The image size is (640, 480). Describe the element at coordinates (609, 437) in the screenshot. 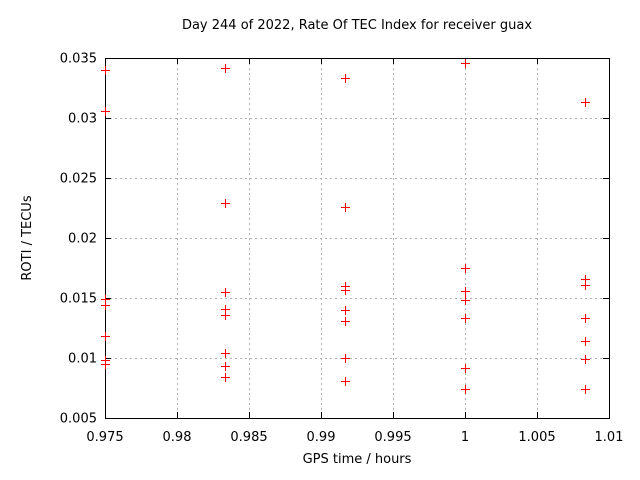

I see `x-tick-label: 1.01` at that location.